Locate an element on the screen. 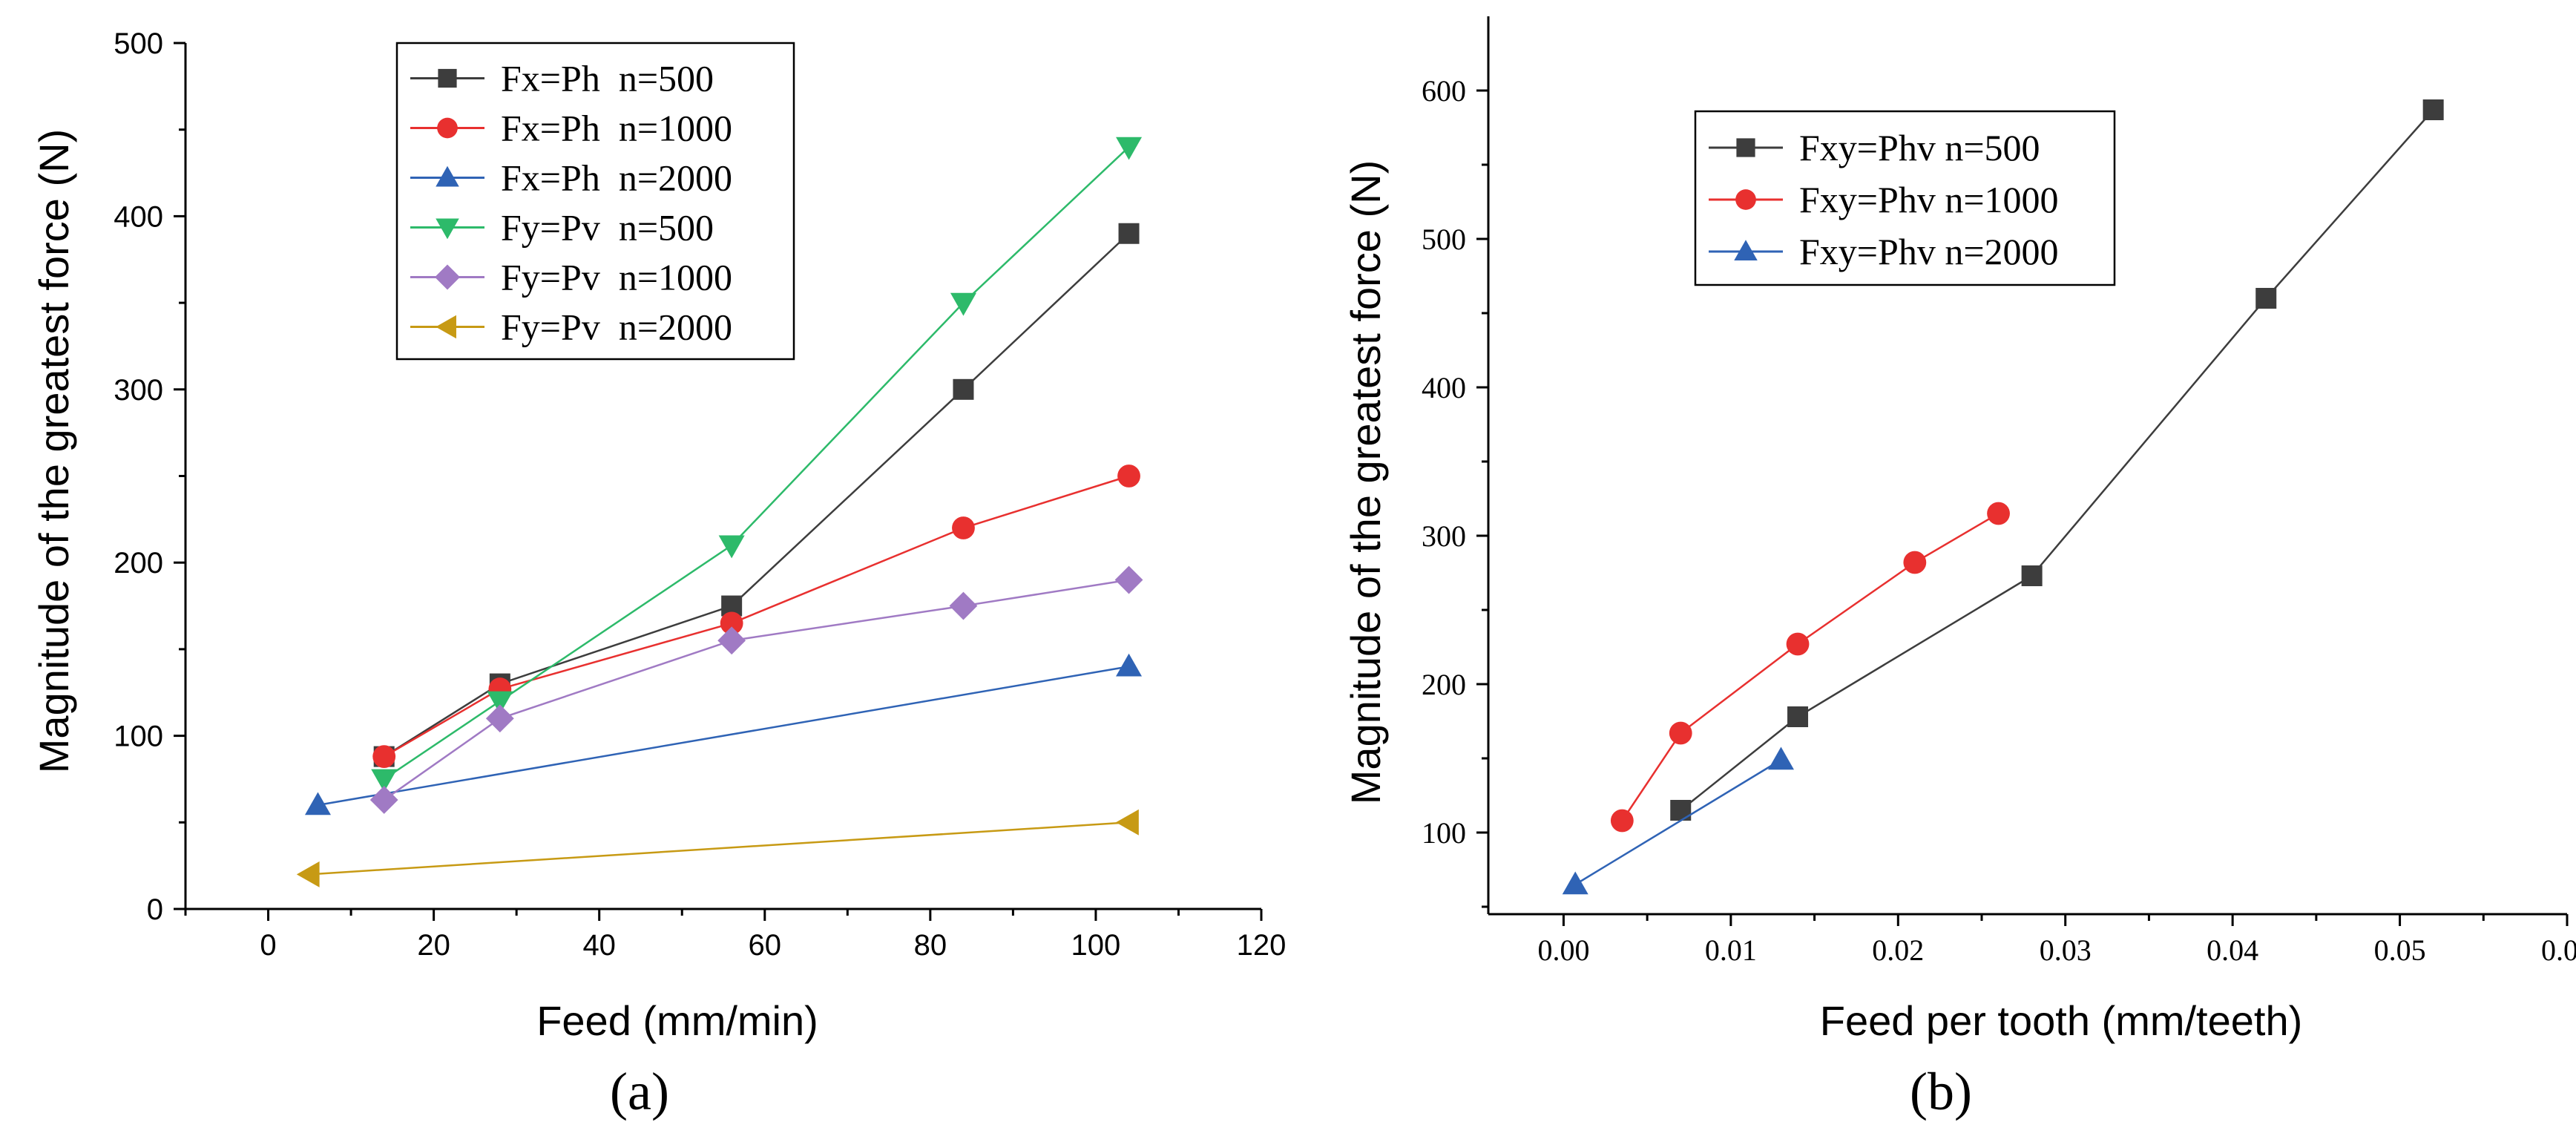  chart-b-ylabel: Magnitude of the greatest force (N) is located at coordinates (1365, 482).